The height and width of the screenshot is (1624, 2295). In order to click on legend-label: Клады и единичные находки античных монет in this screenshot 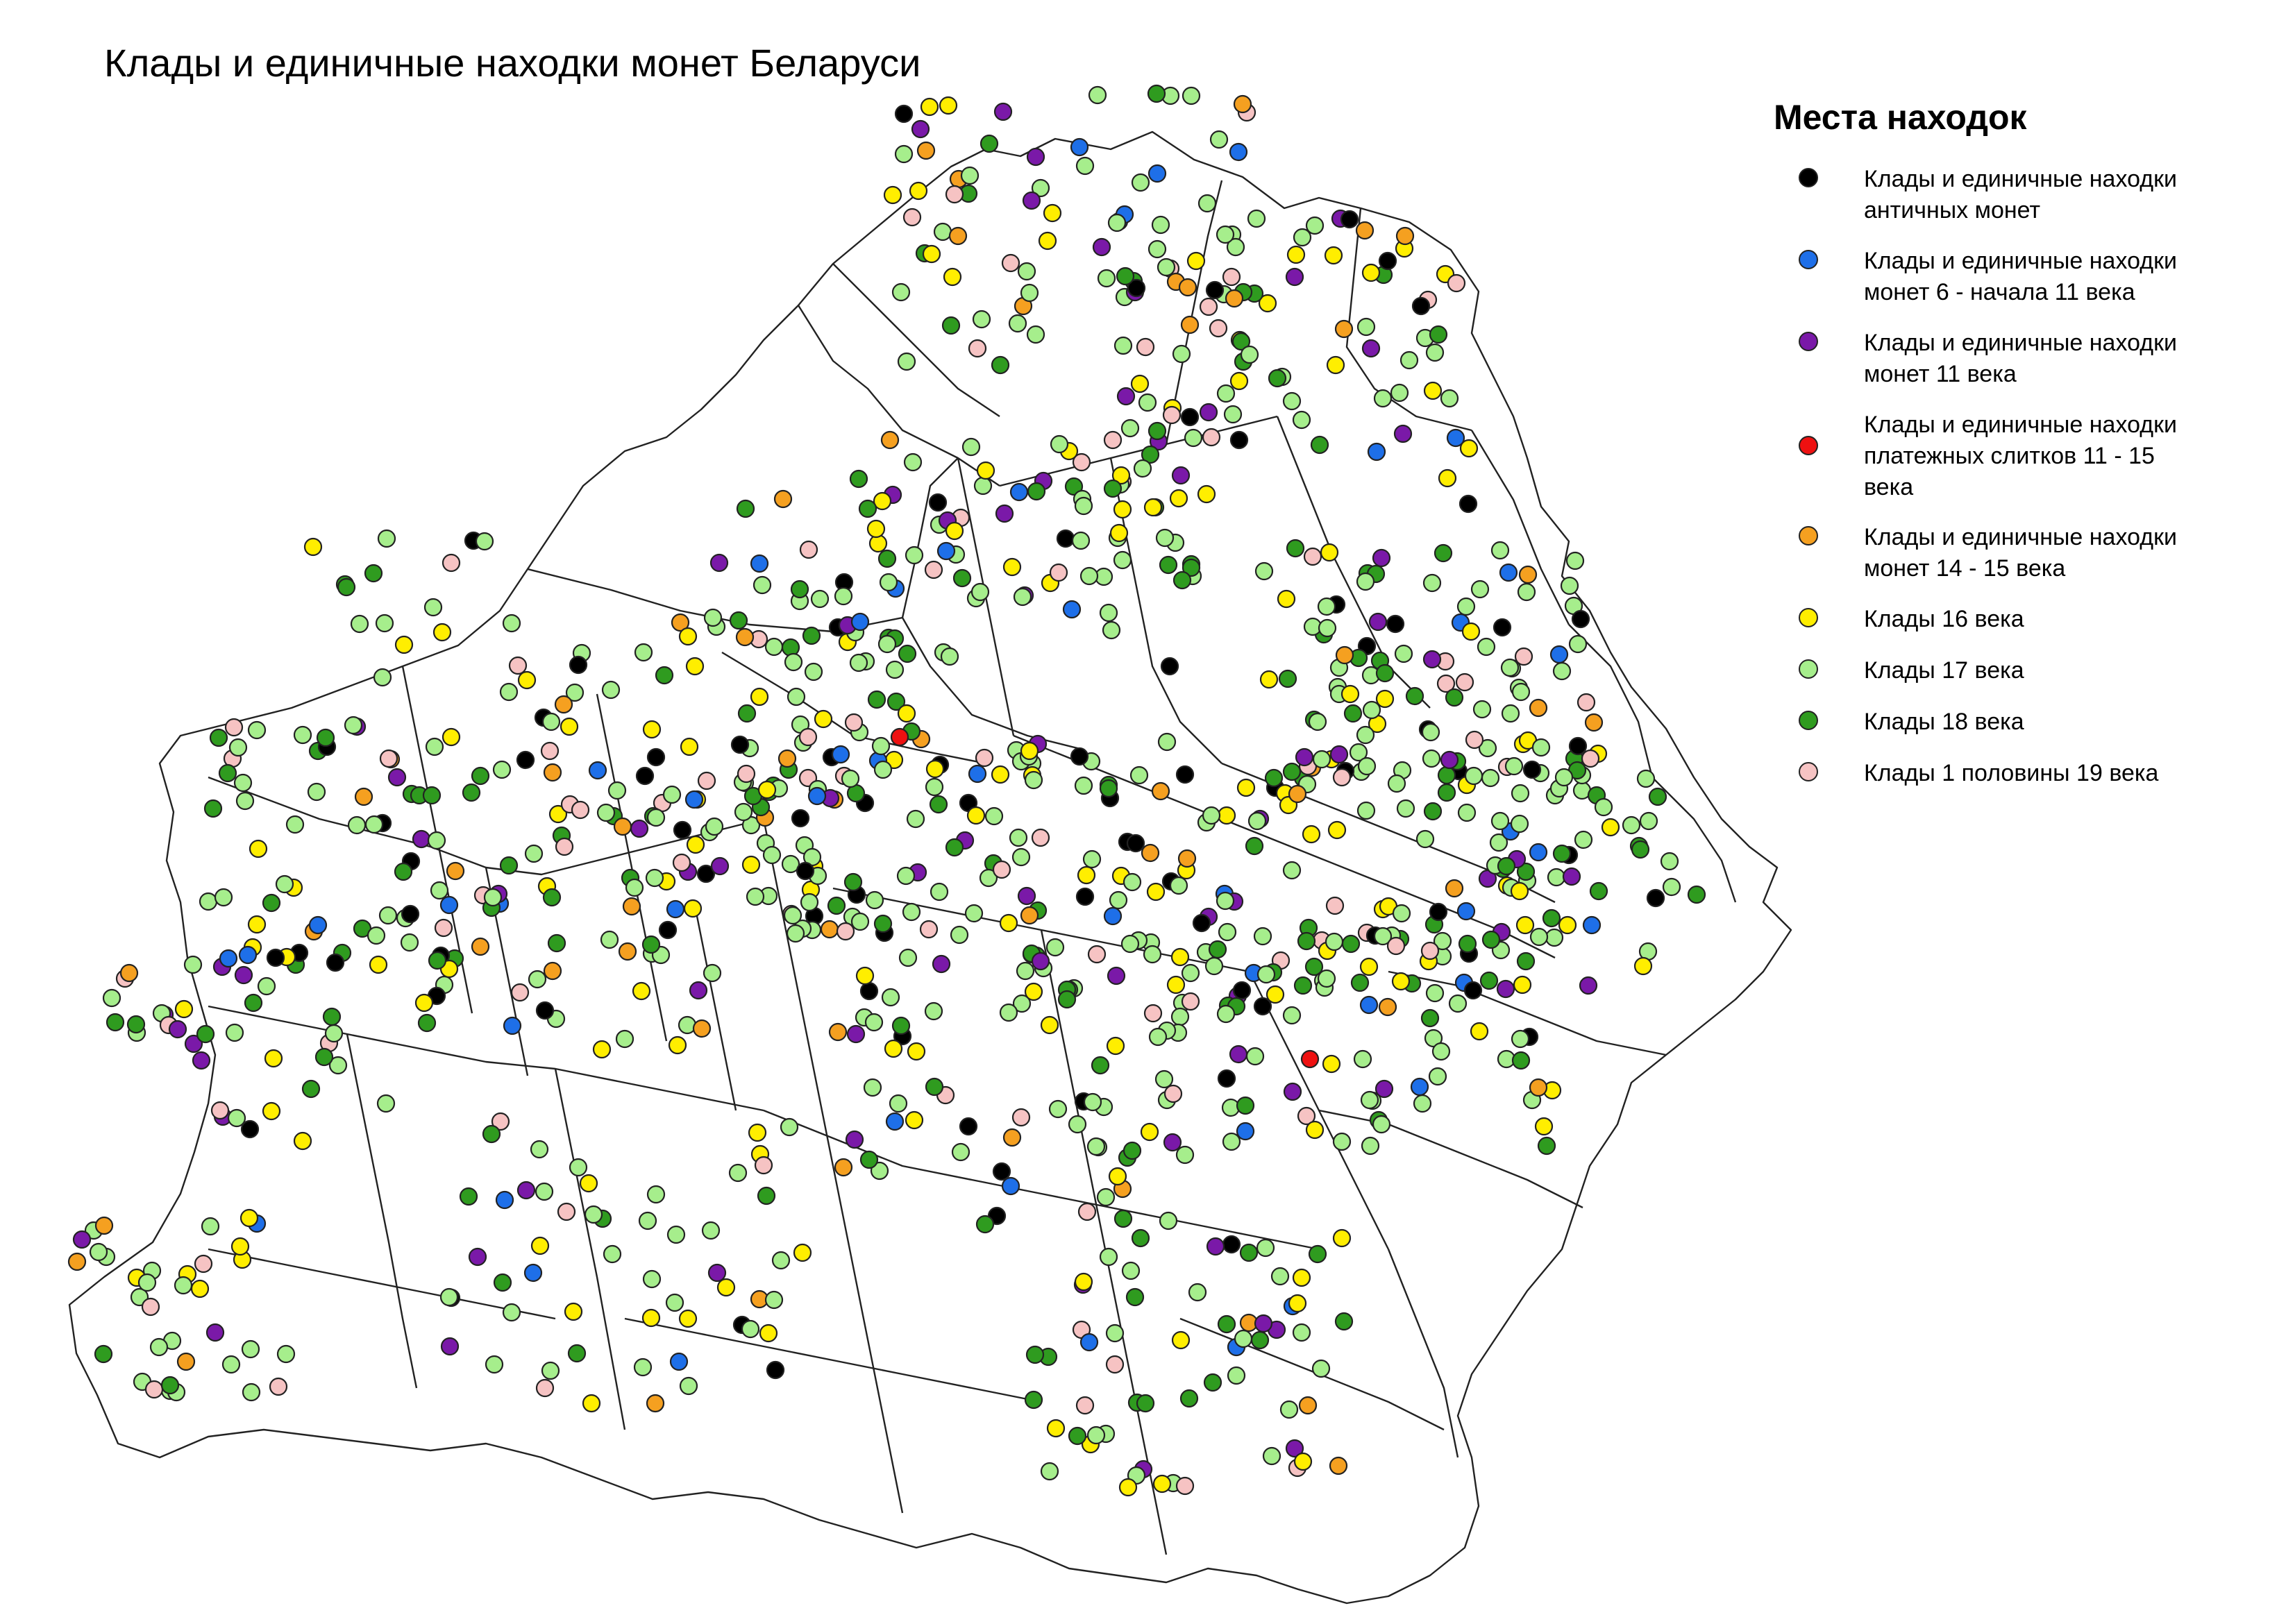, I will do `click(2020, 194)`.